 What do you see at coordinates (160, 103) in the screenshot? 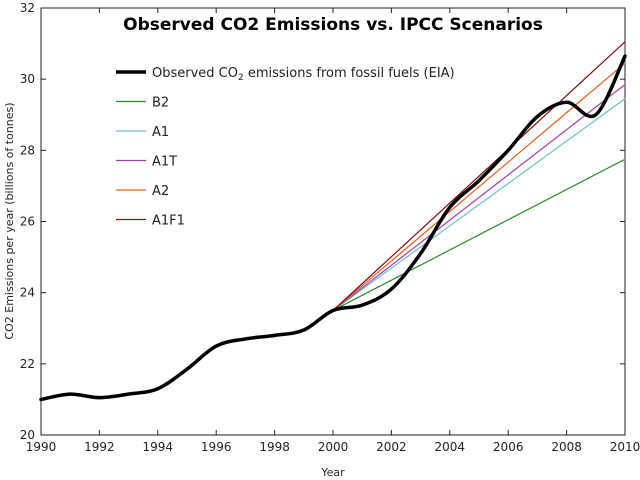
I see `legend-label: B2` at bounding box center [160, 103].